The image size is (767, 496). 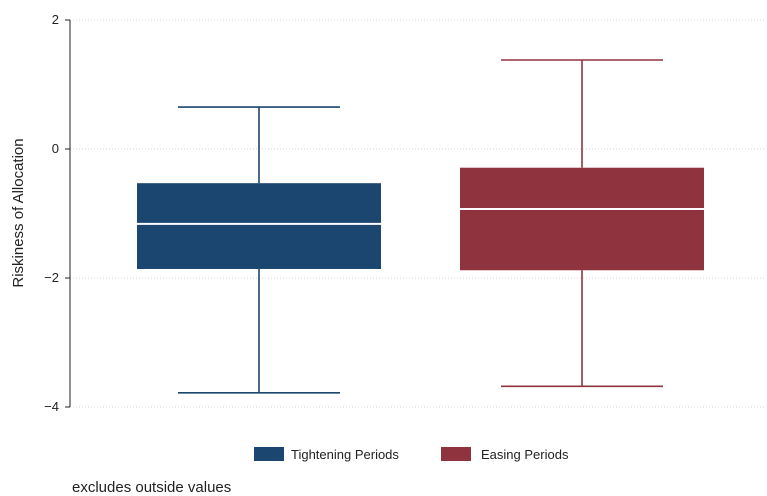 I want to click on legend-label-0: Tightening Periods, so click(x=345, y=454).